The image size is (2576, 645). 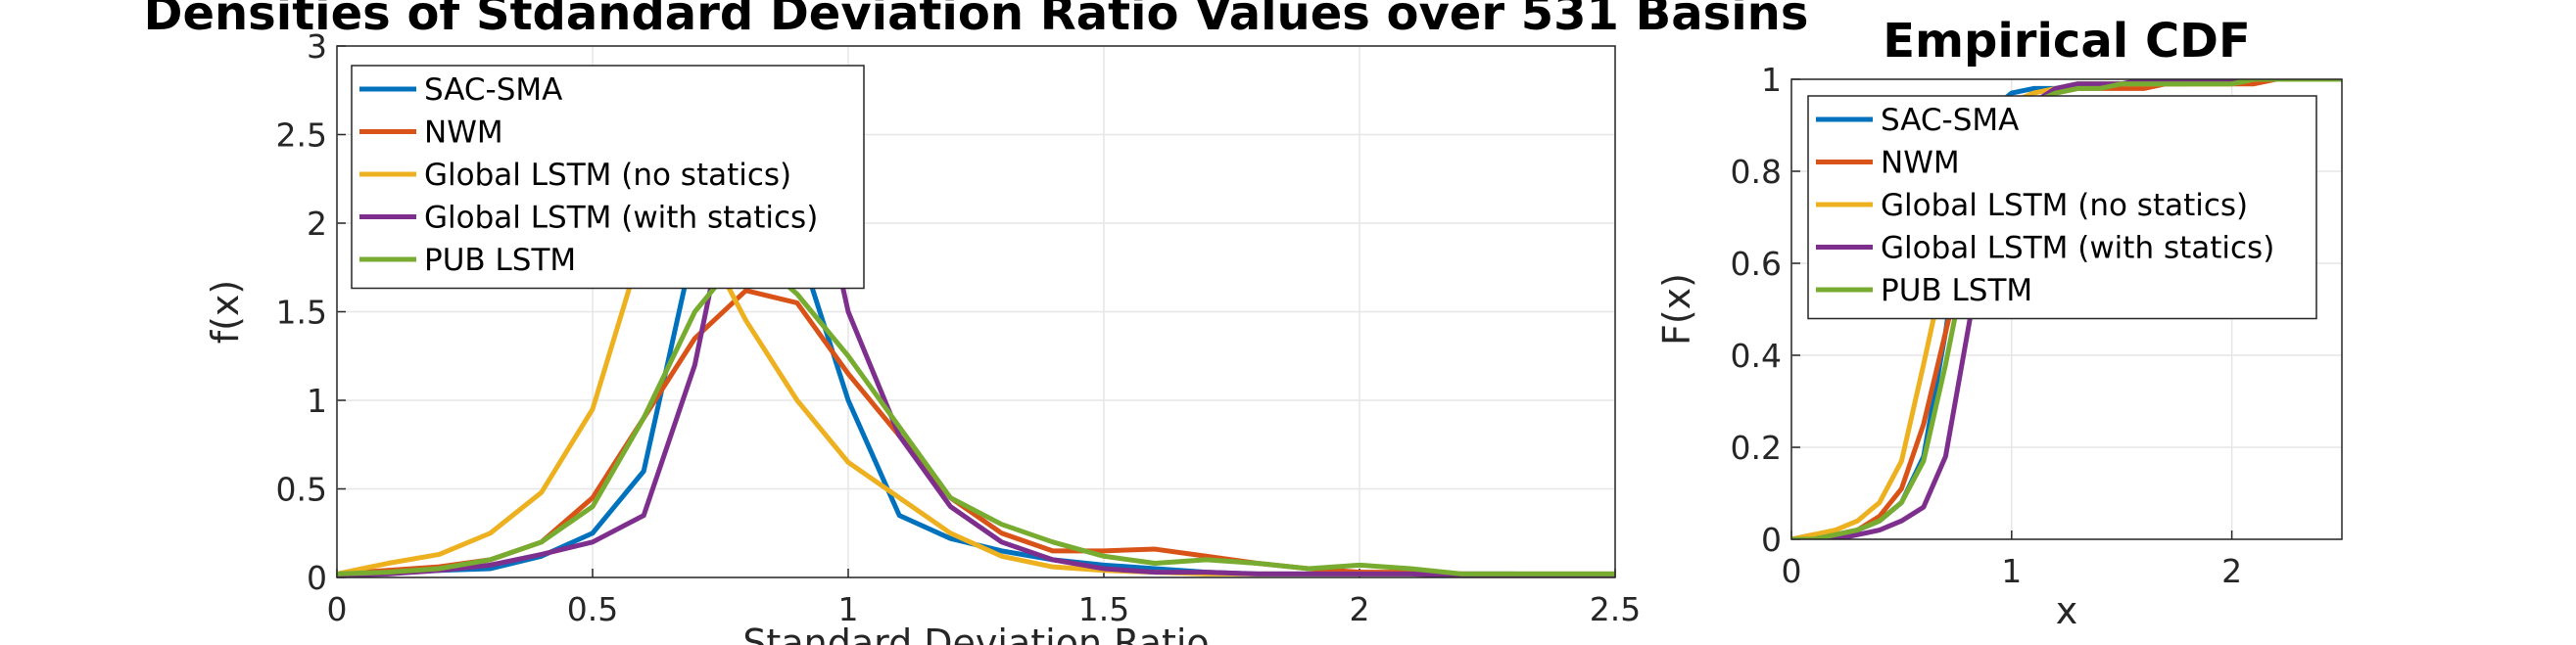 I want to click on y-axis-label: F(x), so click(x=1677, y=309).